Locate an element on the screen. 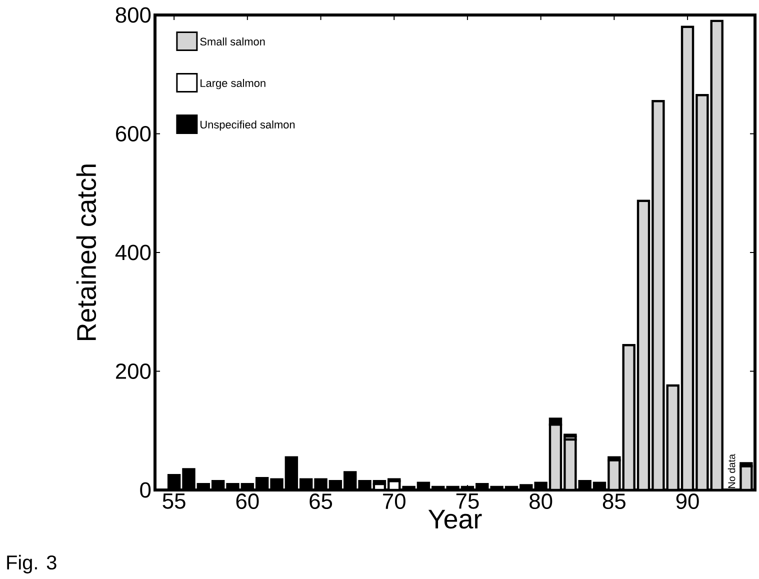 This screenshot has width=759, height=579. caption: Fig. 3 is located at coordinates (31, 564).